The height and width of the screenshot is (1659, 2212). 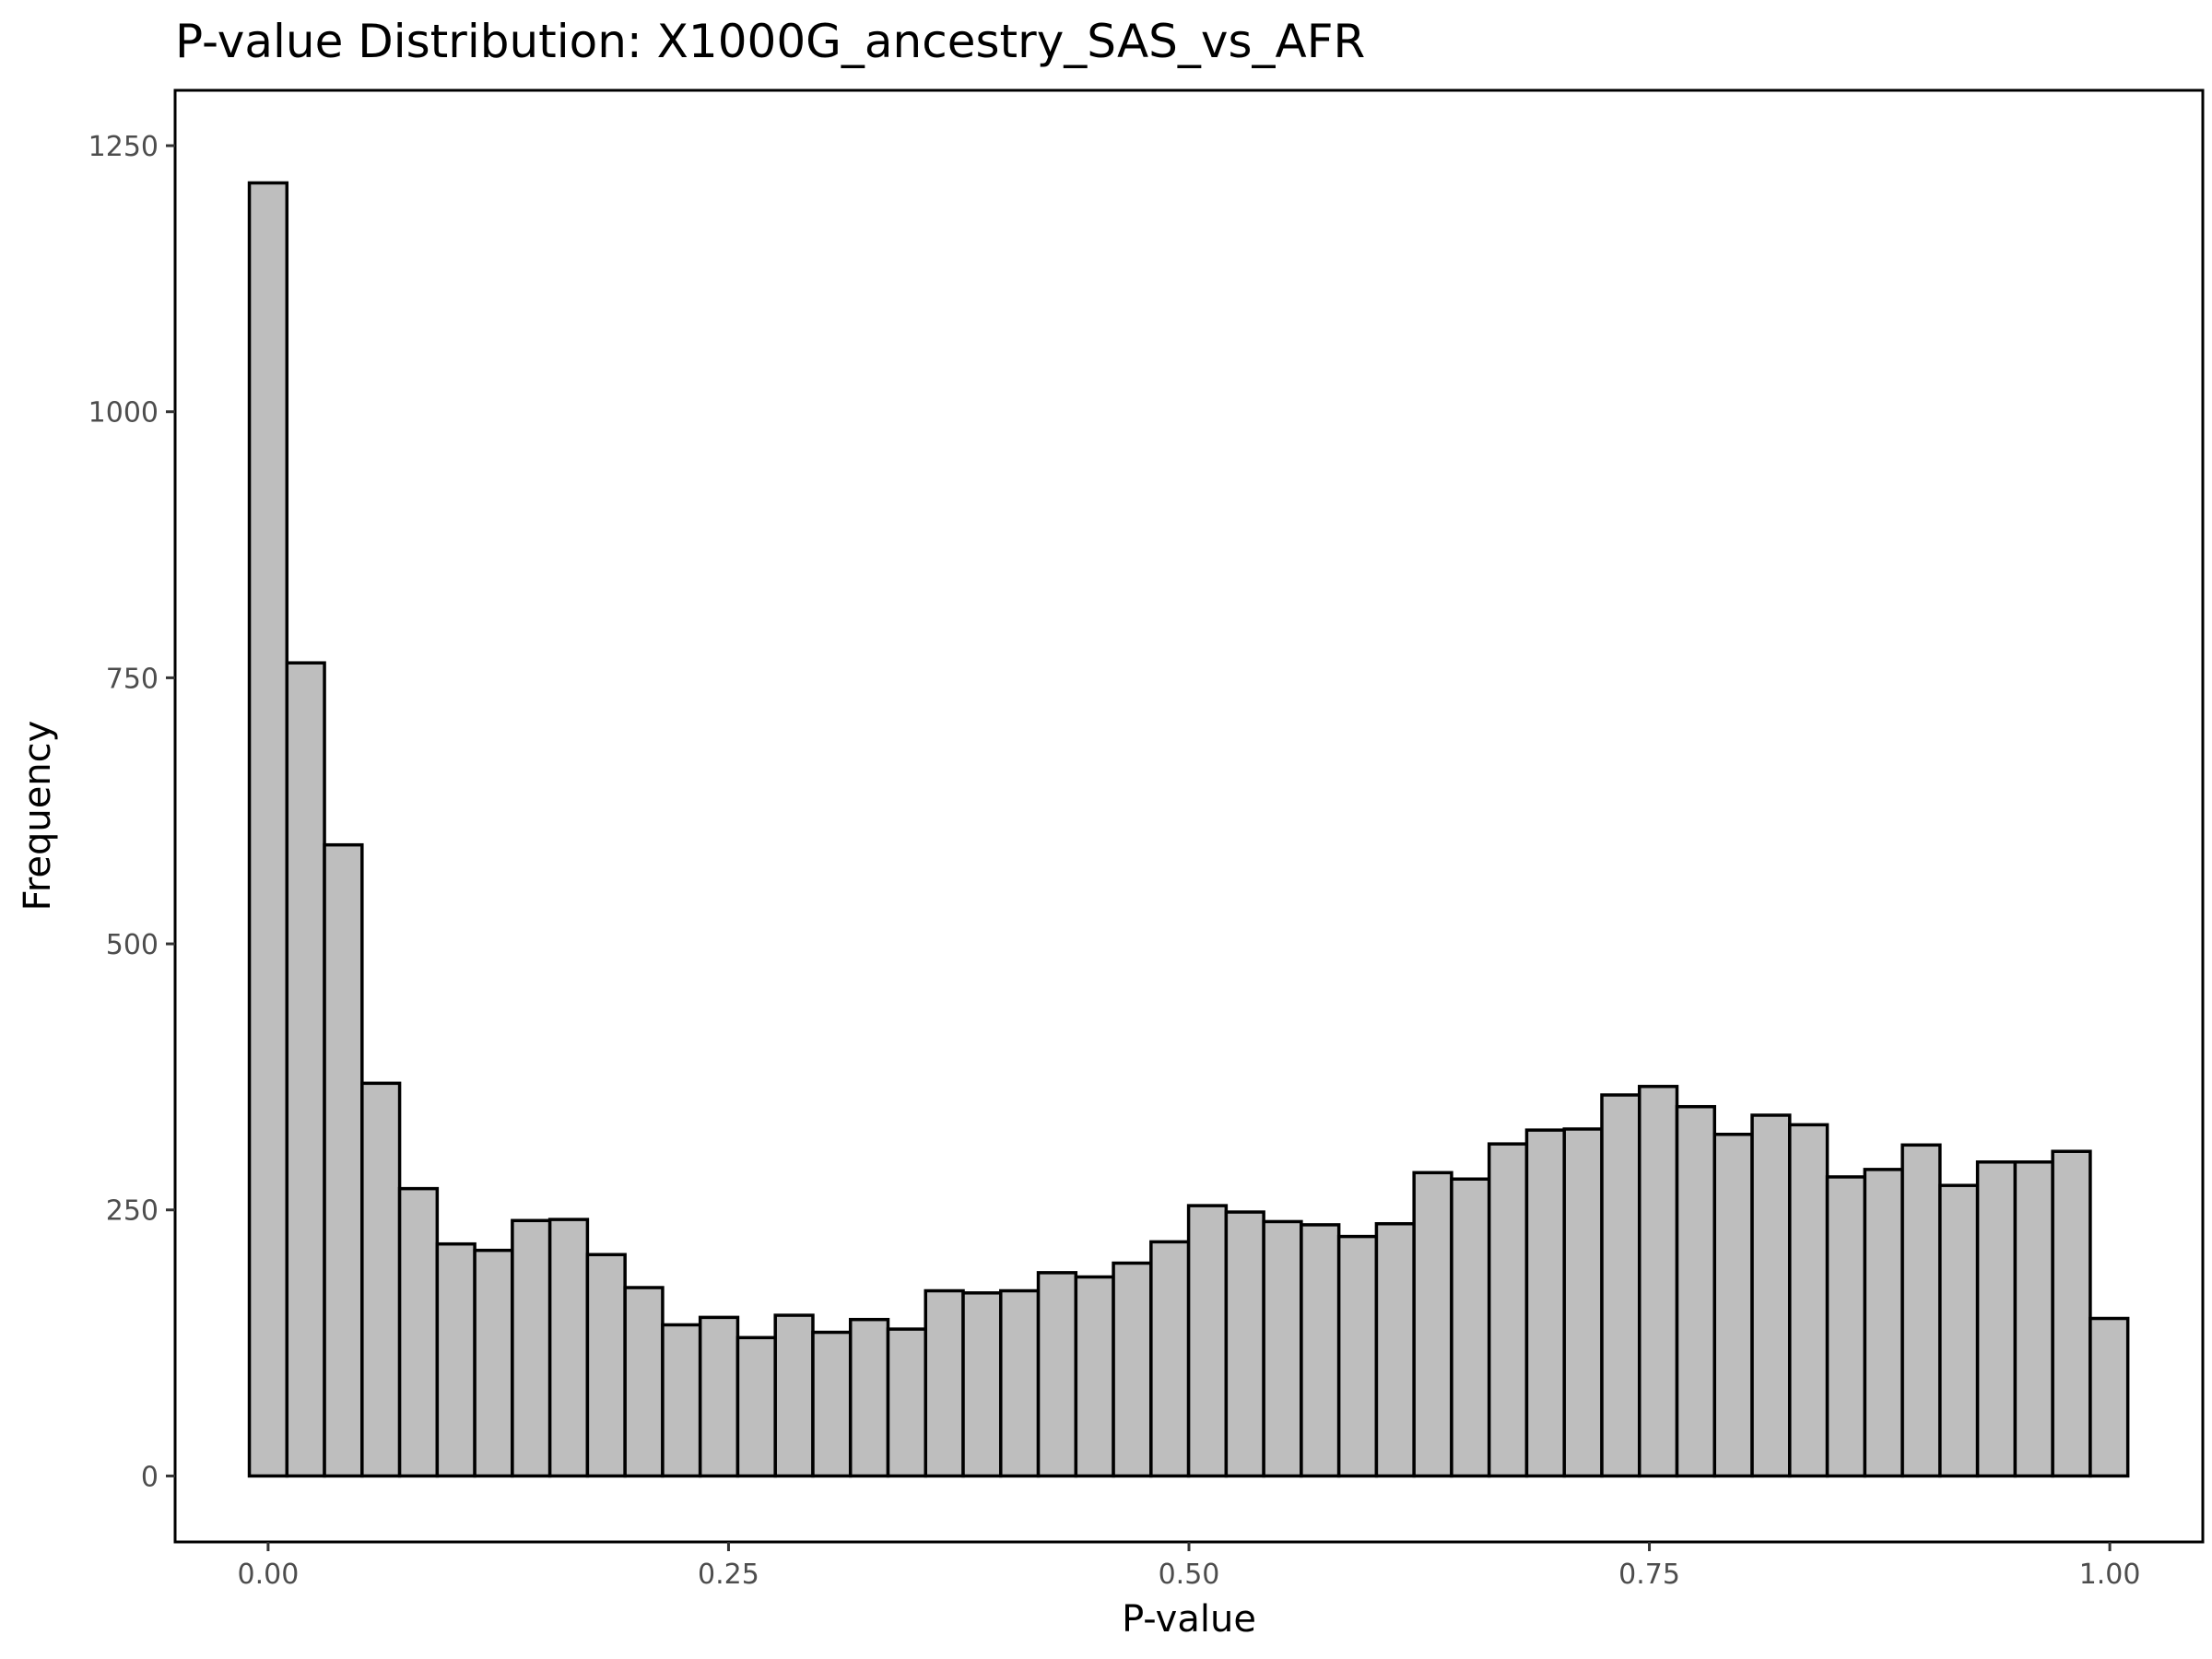 I want to click on x-tick-label: 0.50, so click(x=1189, y=1575).